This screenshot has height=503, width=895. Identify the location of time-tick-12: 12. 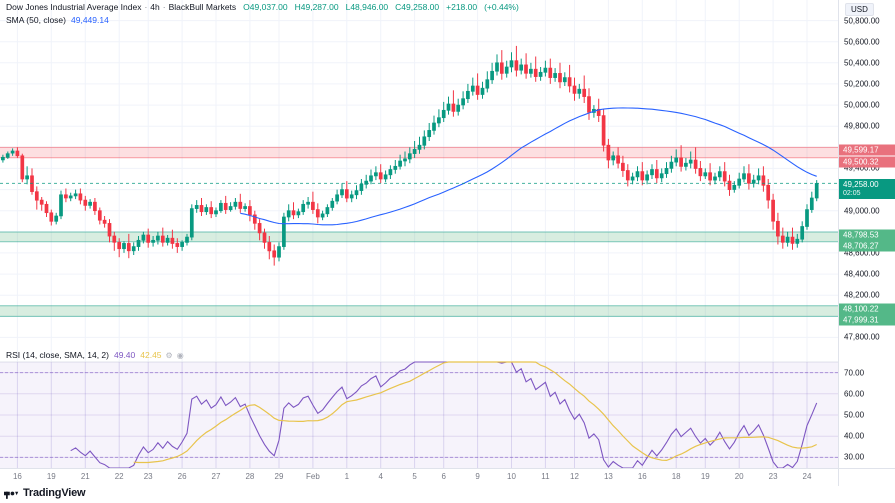
(574, 476).